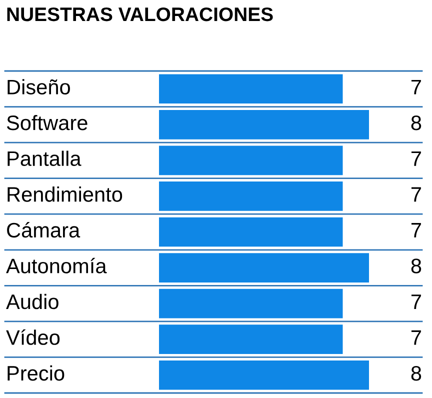 The height and width of the screenshot is (398, 432). What do you see at coordinates (45, 158) in the screenshot?
I see `y-tick-label: Pantalla` at bounding box center [45, 158].